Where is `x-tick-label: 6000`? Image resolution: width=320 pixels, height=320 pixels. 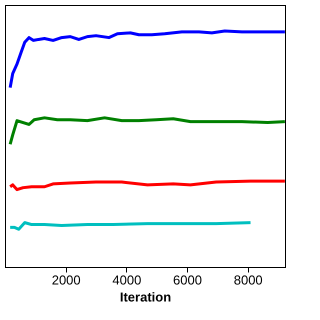 x-tick-label: 6000 is located at coordinates (187, 280).